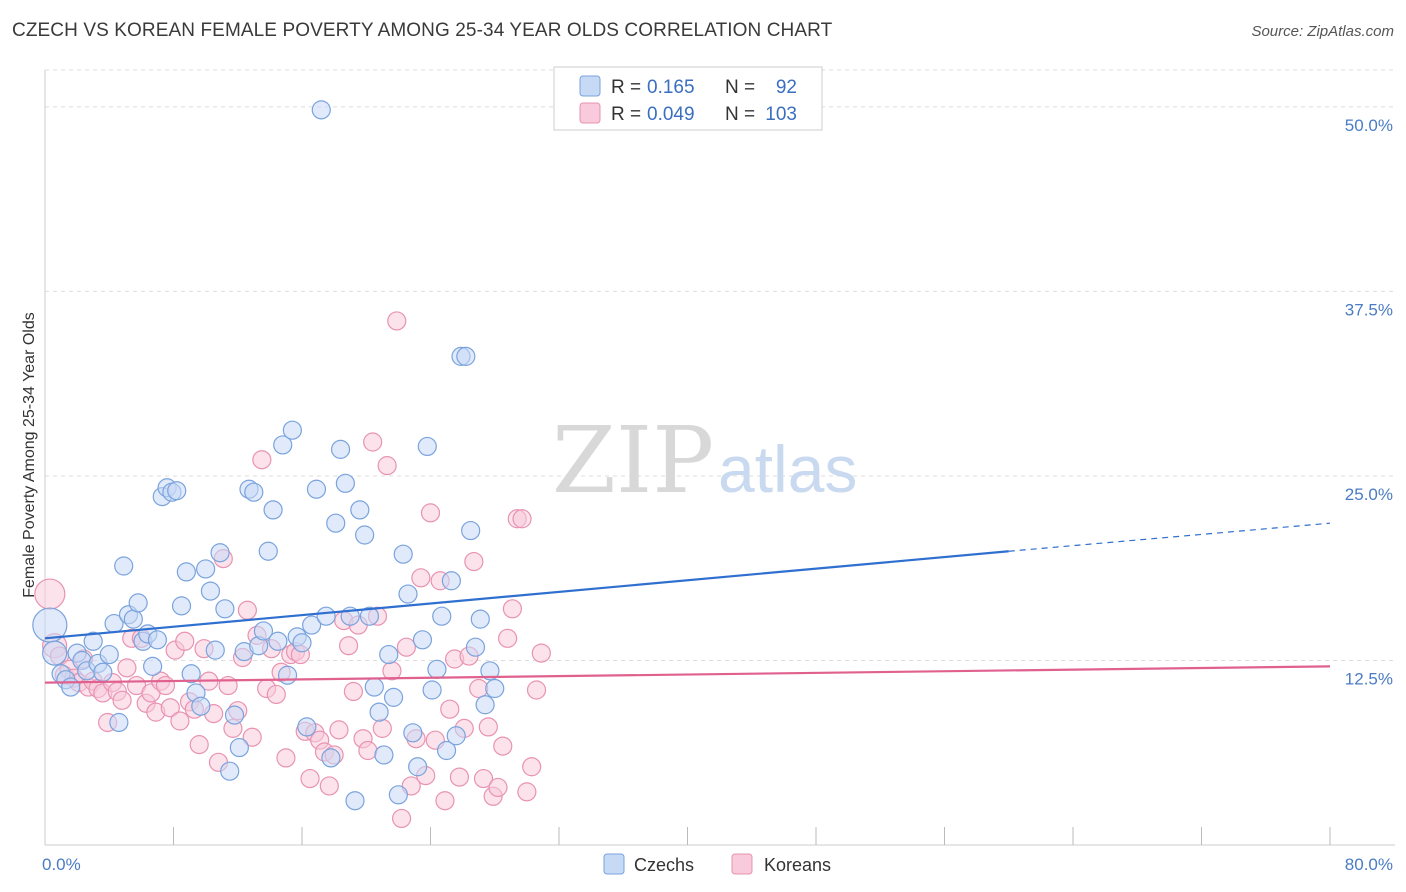  What do you see at coordinates (626, 114) in the screenshot?
I see `legend-korean-r-label: R =` at bounding box center [626, 114].